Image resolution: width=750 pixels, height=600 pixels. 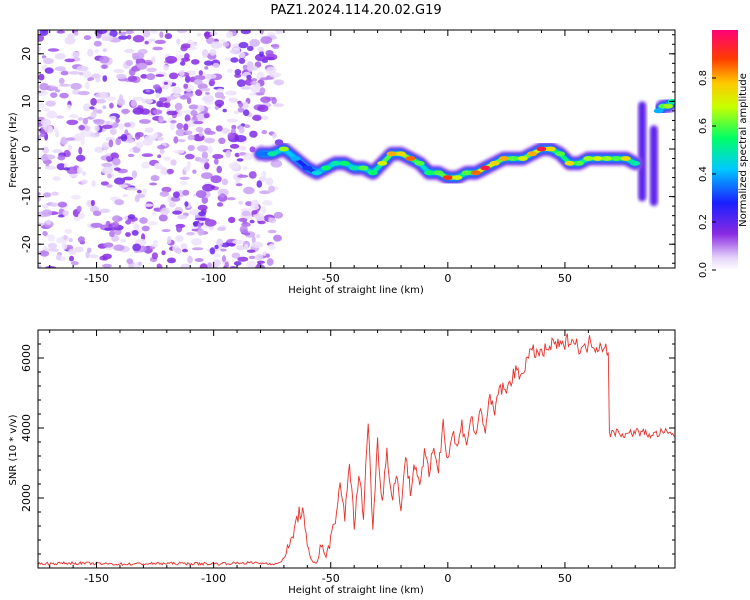 I want to click on x-tick-label: 50, so click(x=565, y=578).